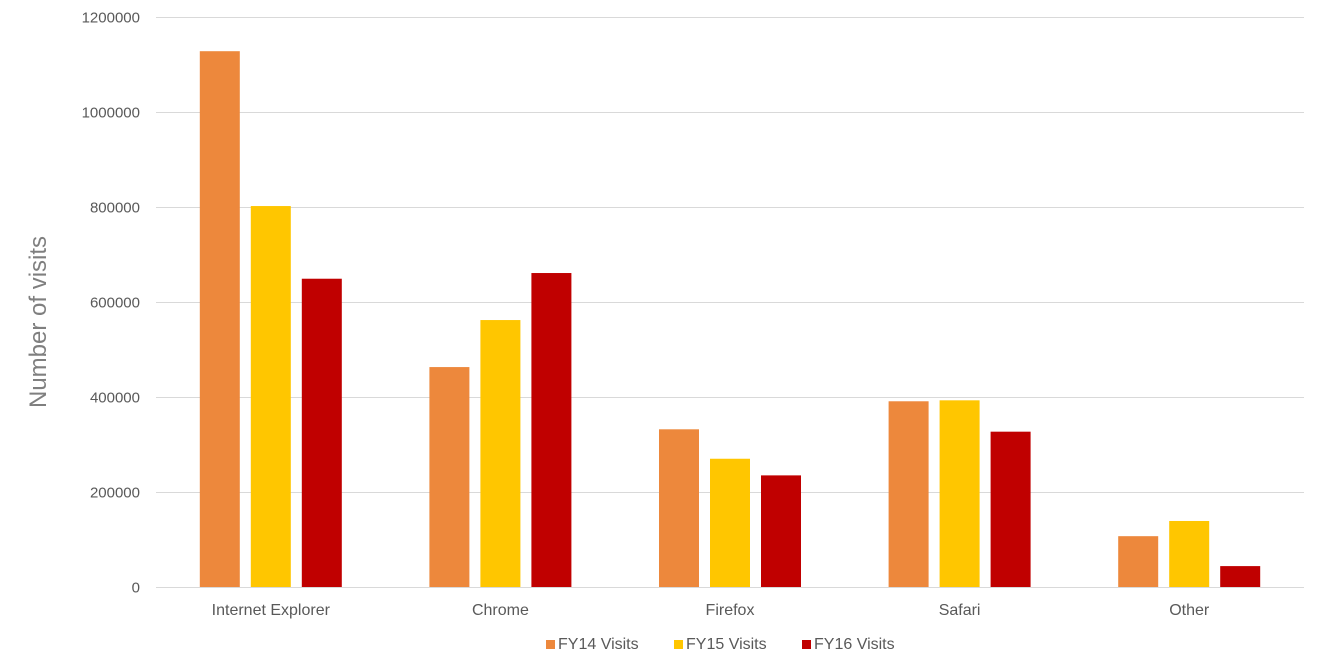 The width and height of the screenshot is (1321, 661). Describe the element at coordinates (960, 610) in the screenshot. I see `x-tick-label: Safari` at that location.